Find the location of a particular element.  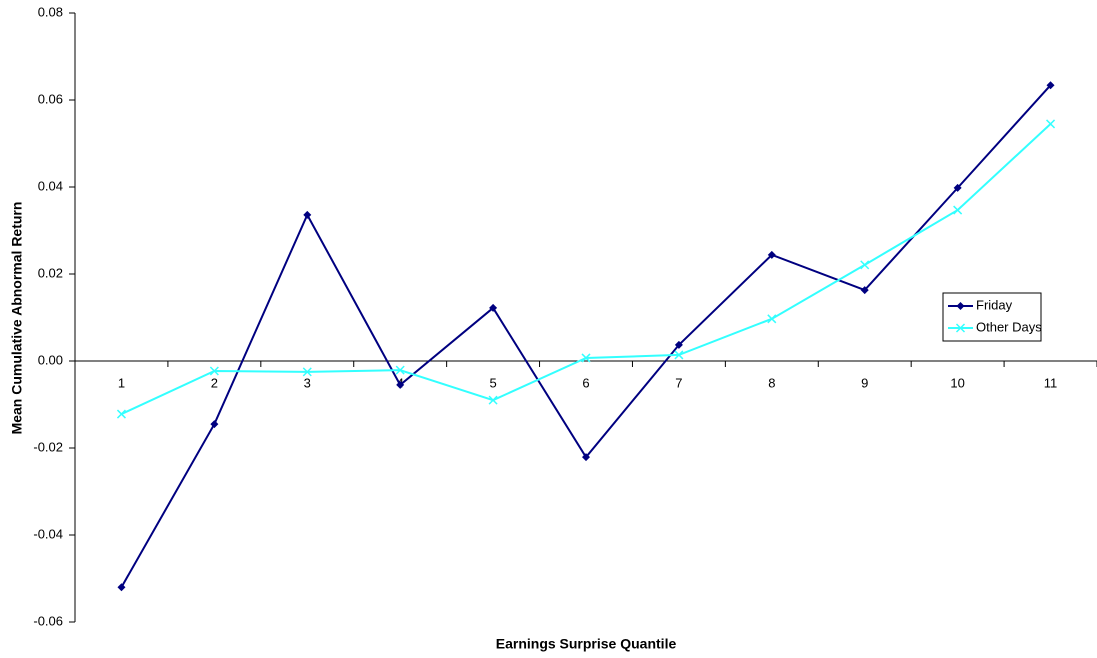

x-tick-label: 9 is located at coordinates (864, 382).